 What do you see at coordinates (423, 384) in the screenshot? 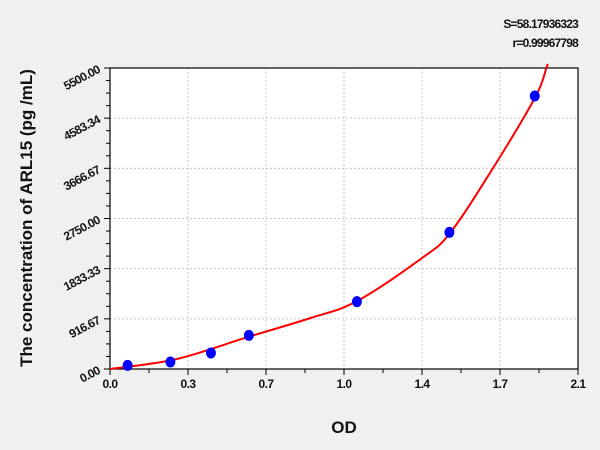
I see `x-tick-label: 1.4` at bounding box center [423, 384].